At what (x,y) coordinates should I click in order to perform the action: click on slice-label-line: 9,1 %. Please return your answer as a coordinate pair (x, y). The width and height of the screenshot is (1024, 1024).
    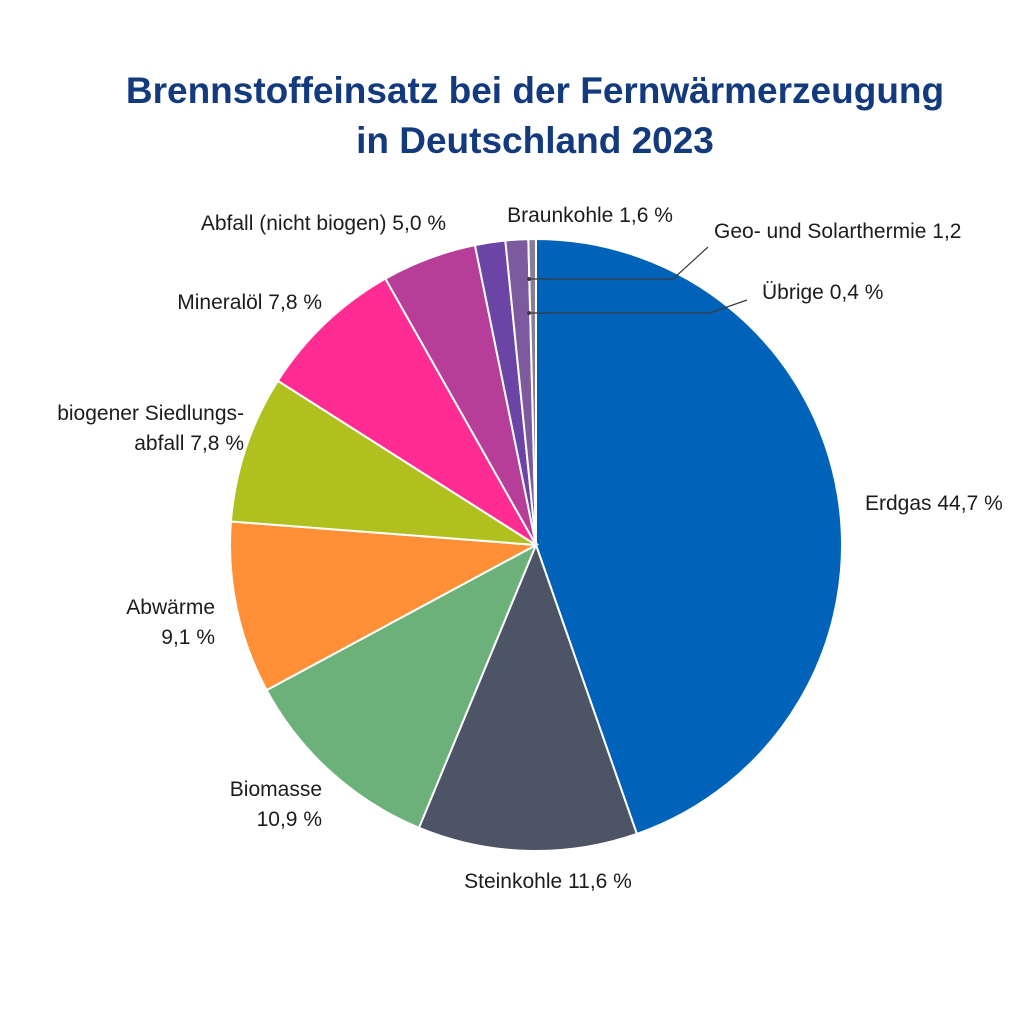
    Looking at the image, I should click on (188, 637).